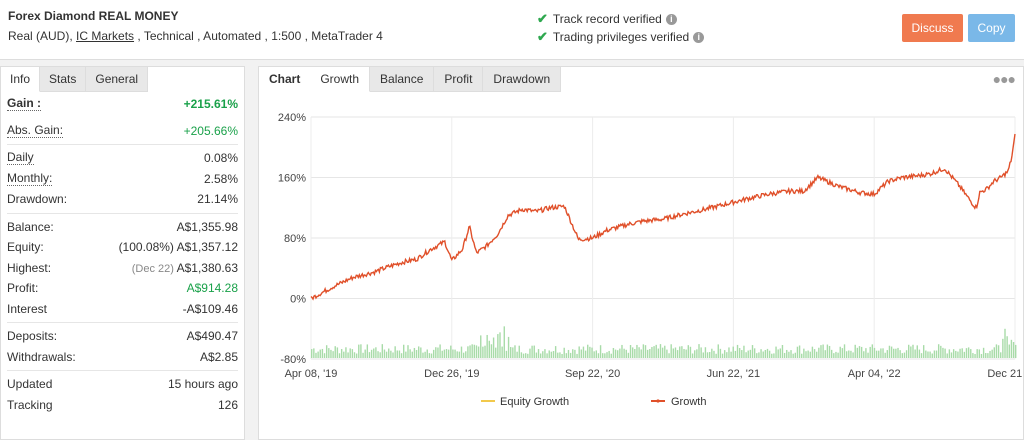  What do you see at coordinates (522, 79) in the screenshot?
I see `tab-drawdown: Drawdown` at bounding box center [522, 79].